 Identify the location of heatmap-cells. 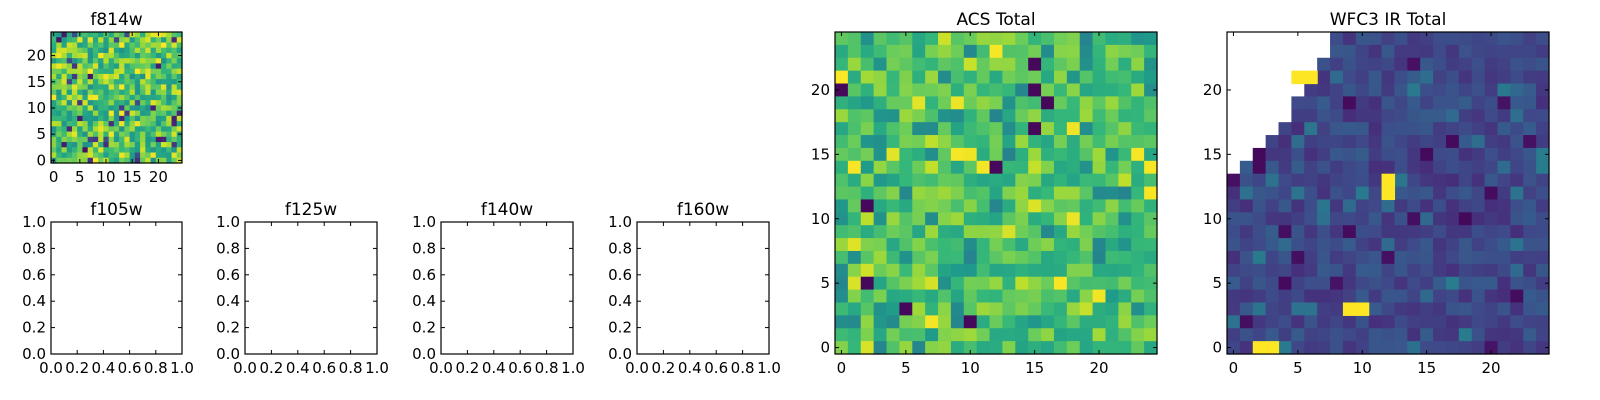
(117, 98).